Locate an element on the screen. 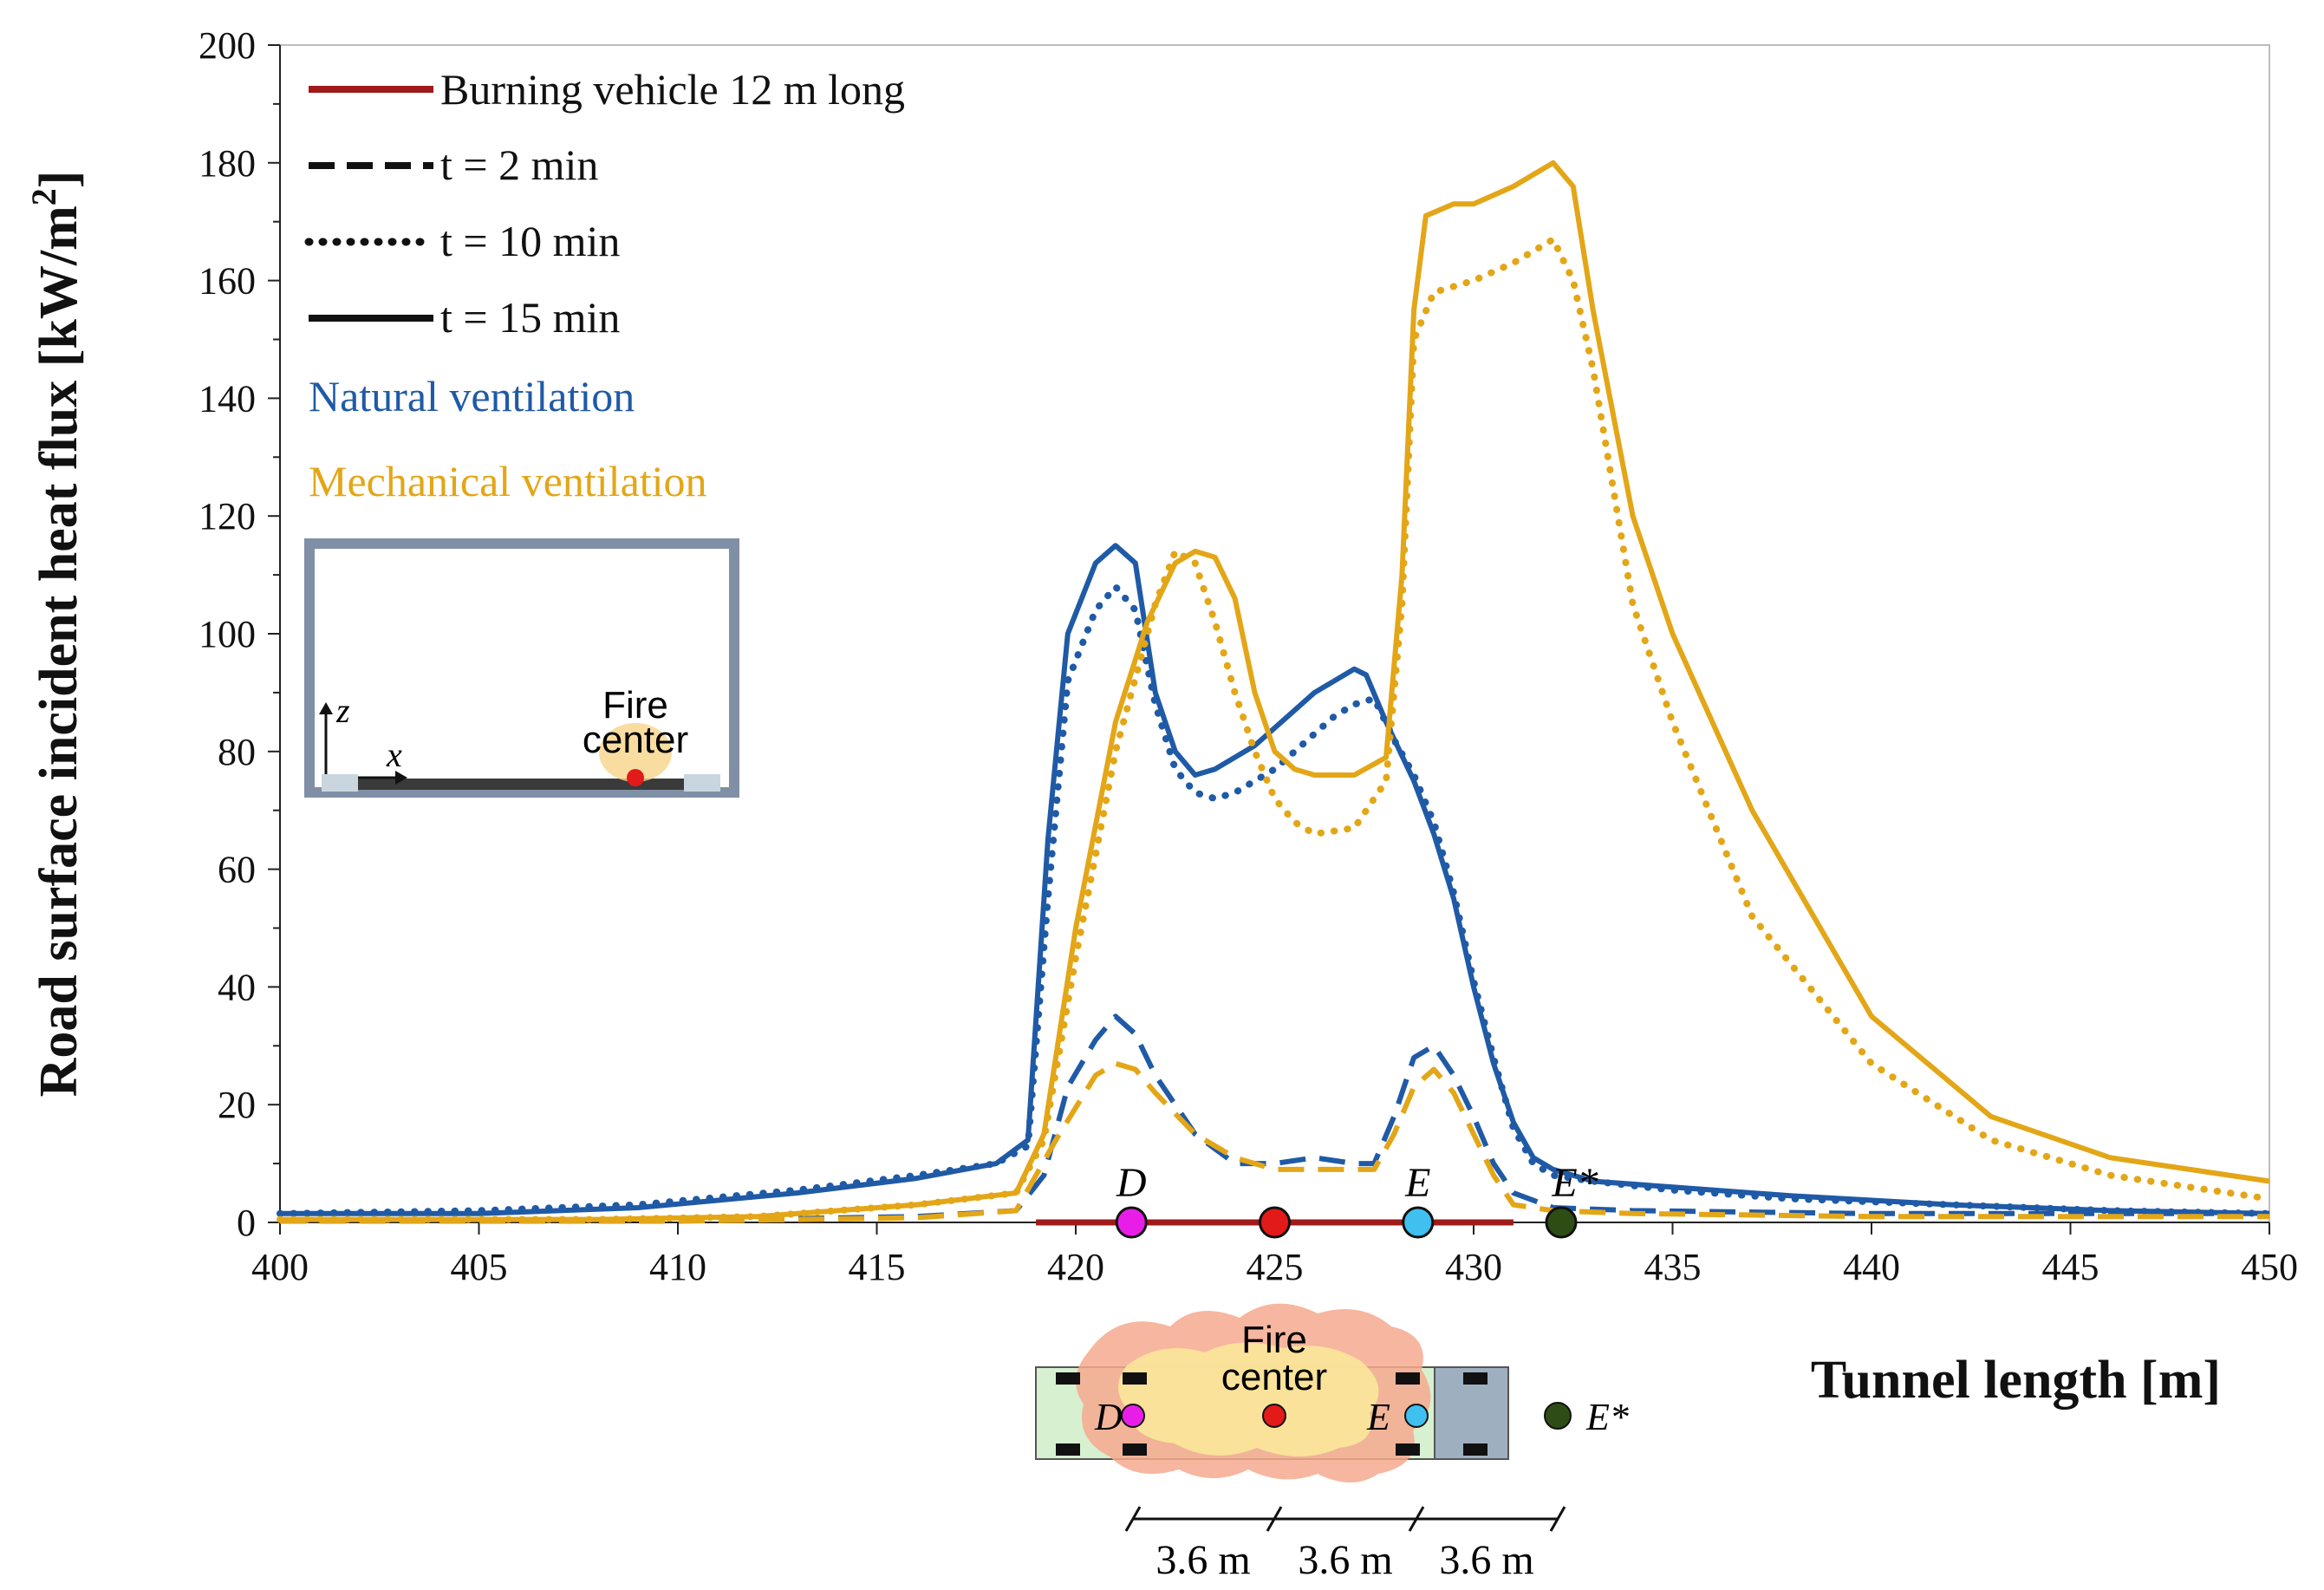  inset-vehicle-plan: D E E* Fire center 3.6 m 3.6 m 3.6 m is located at coordinates (1332, 1443).